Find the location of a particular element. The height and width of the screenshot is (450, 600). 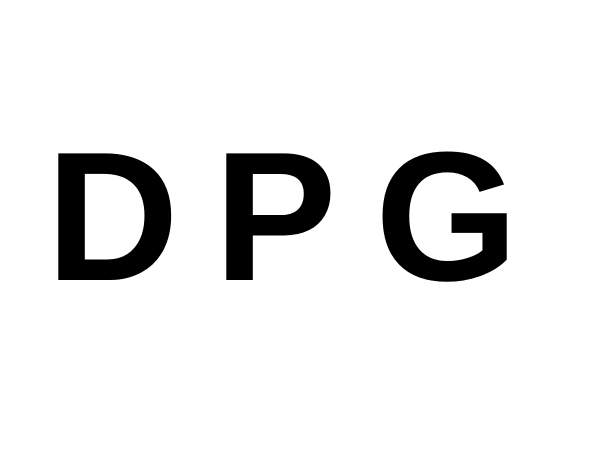

letter-d: D is located at coordinates (112, 216).